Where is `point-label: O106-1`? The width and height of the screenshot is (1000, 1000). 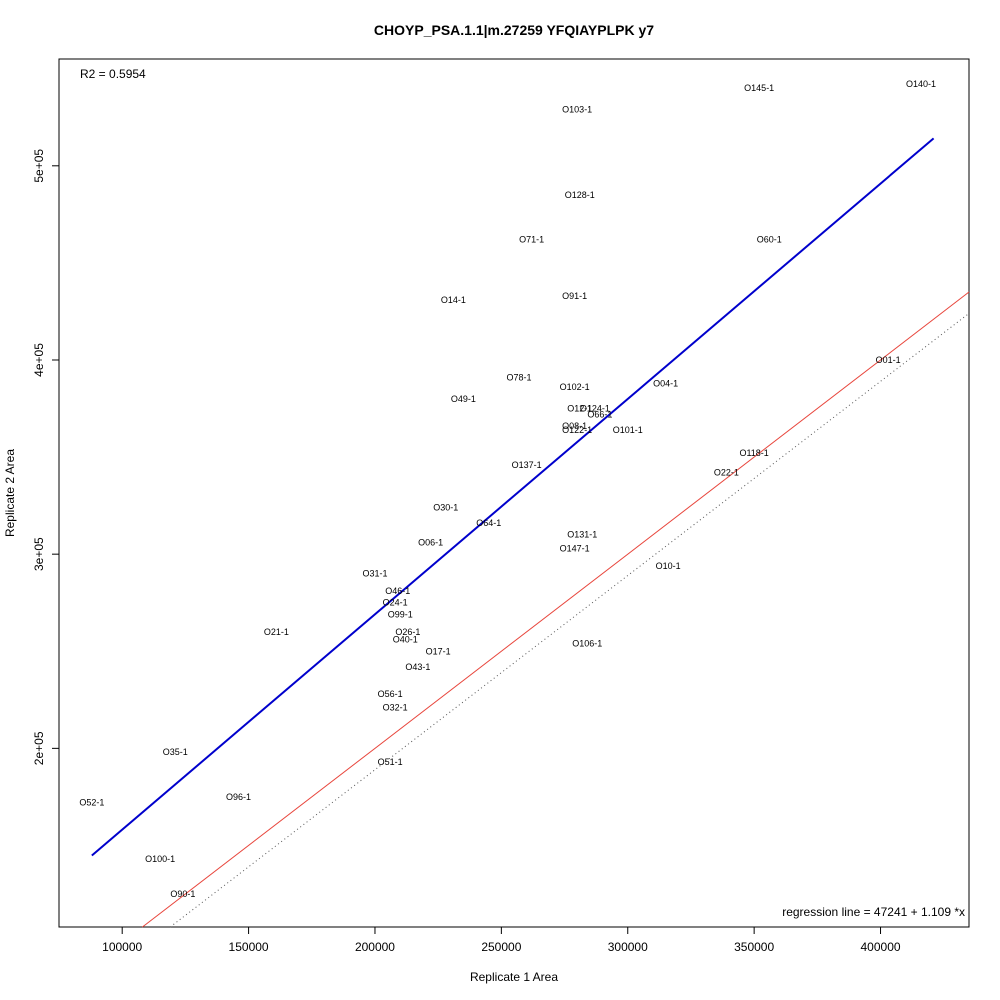
point-label: O106-1 is located at coordinates (587, 643).